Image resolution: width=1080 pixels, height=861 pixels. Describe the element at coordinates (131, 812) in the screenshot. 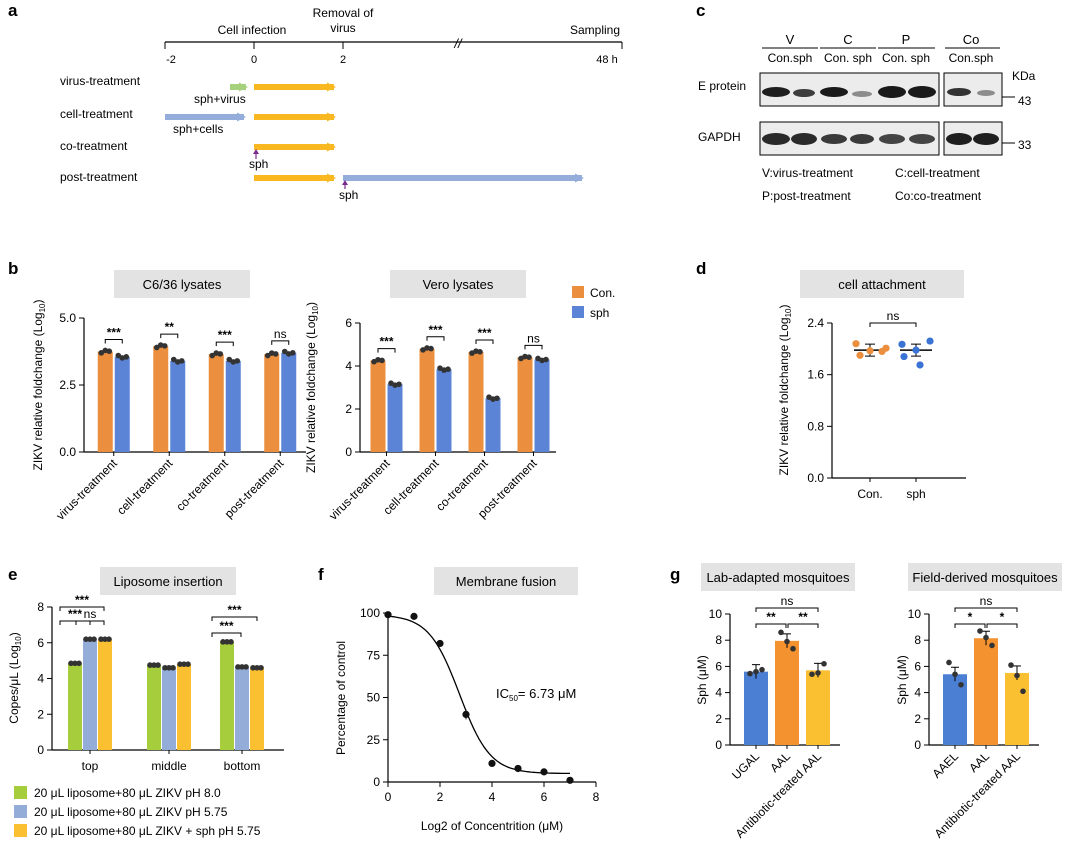

I see `legend-entry: 20 μL liposome+80 μL ZIKV pH 5.75` at that location.